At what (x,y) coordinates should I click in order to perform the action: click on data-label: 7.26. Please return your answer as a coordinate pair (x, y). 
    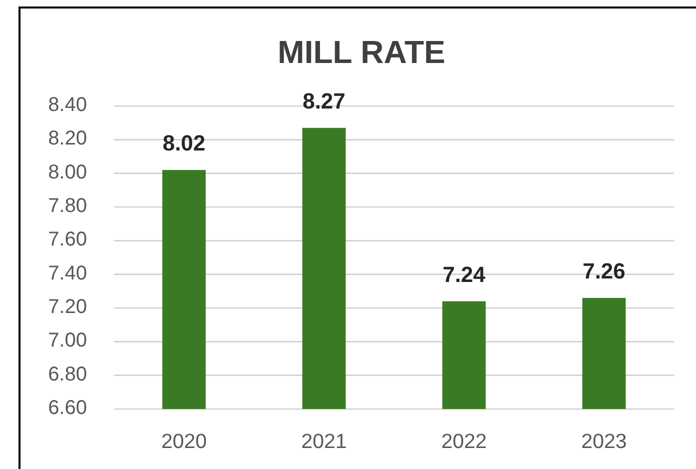
    Looking at the image, I should click on (604, 271).